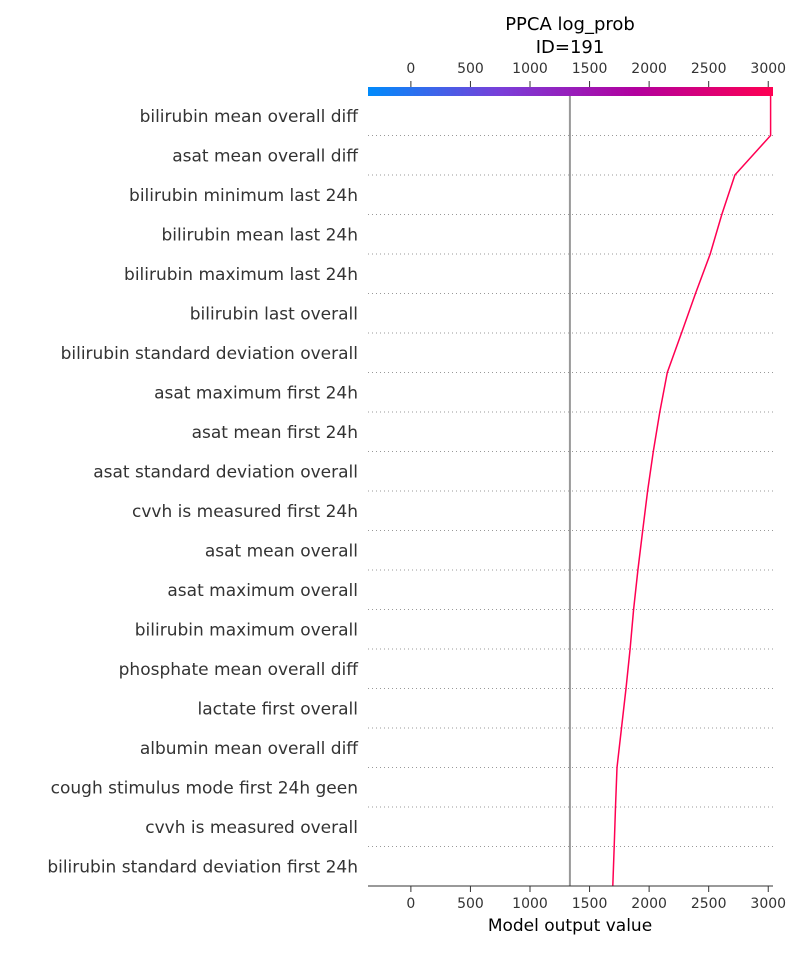 Image resolution: width=800 pixels, height=954 pixels. What do you see at coordinates (245, 512) in the screenshot?
I see `feature-label: cvvh is measured first 24h` at bounding box center [245, 512].